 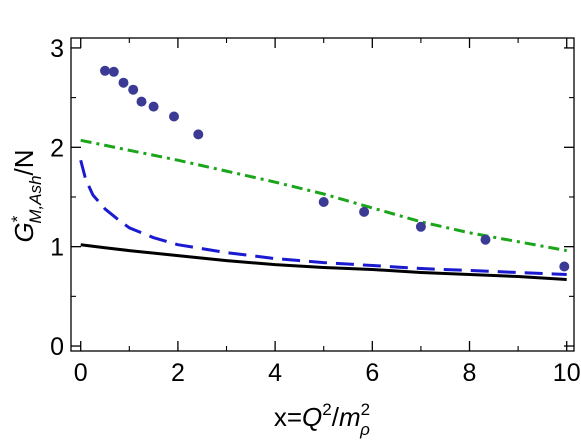 I want to click on x-tick-label: 4, so click(x=275, y=373).